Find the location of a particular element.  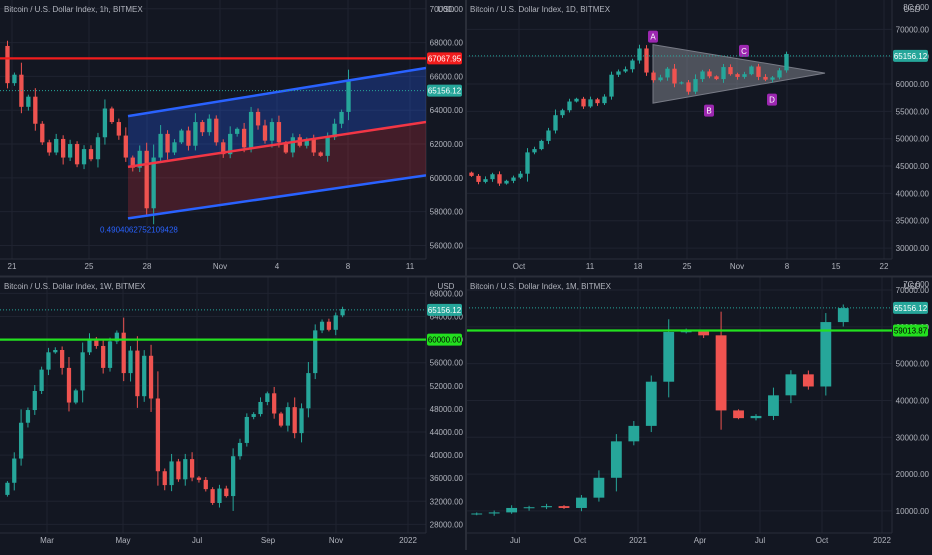

y-tick-label-top: 8C 000 is located at coordinates (916, 7).